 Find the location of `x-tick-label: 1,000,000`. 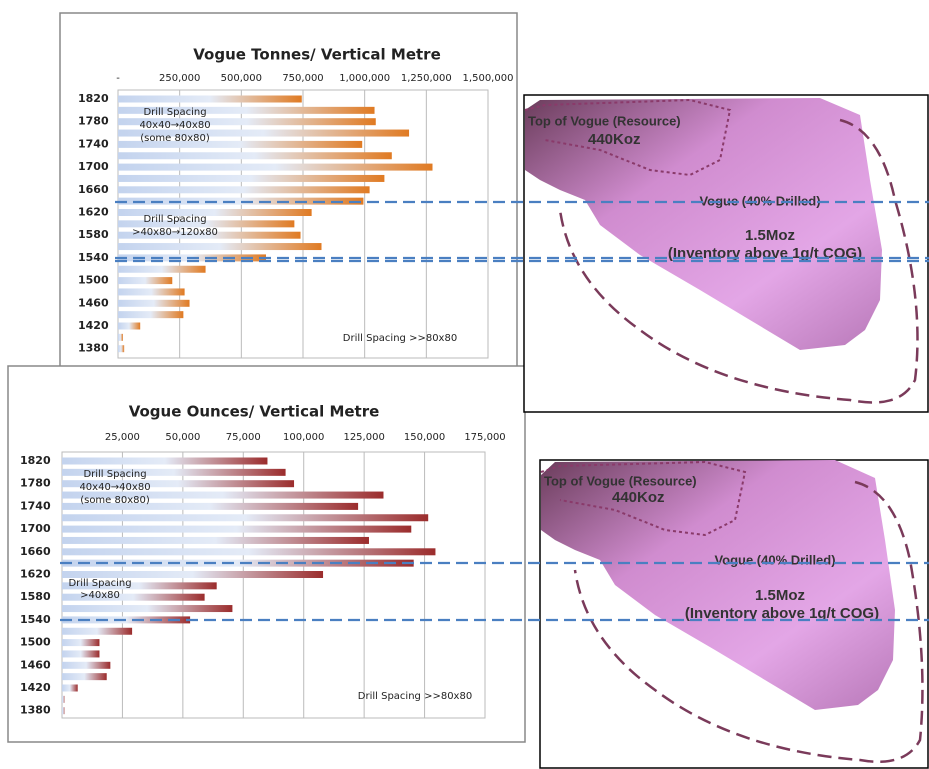

x-tick-label: 1,000,000 is located at coordinates (364, 78).